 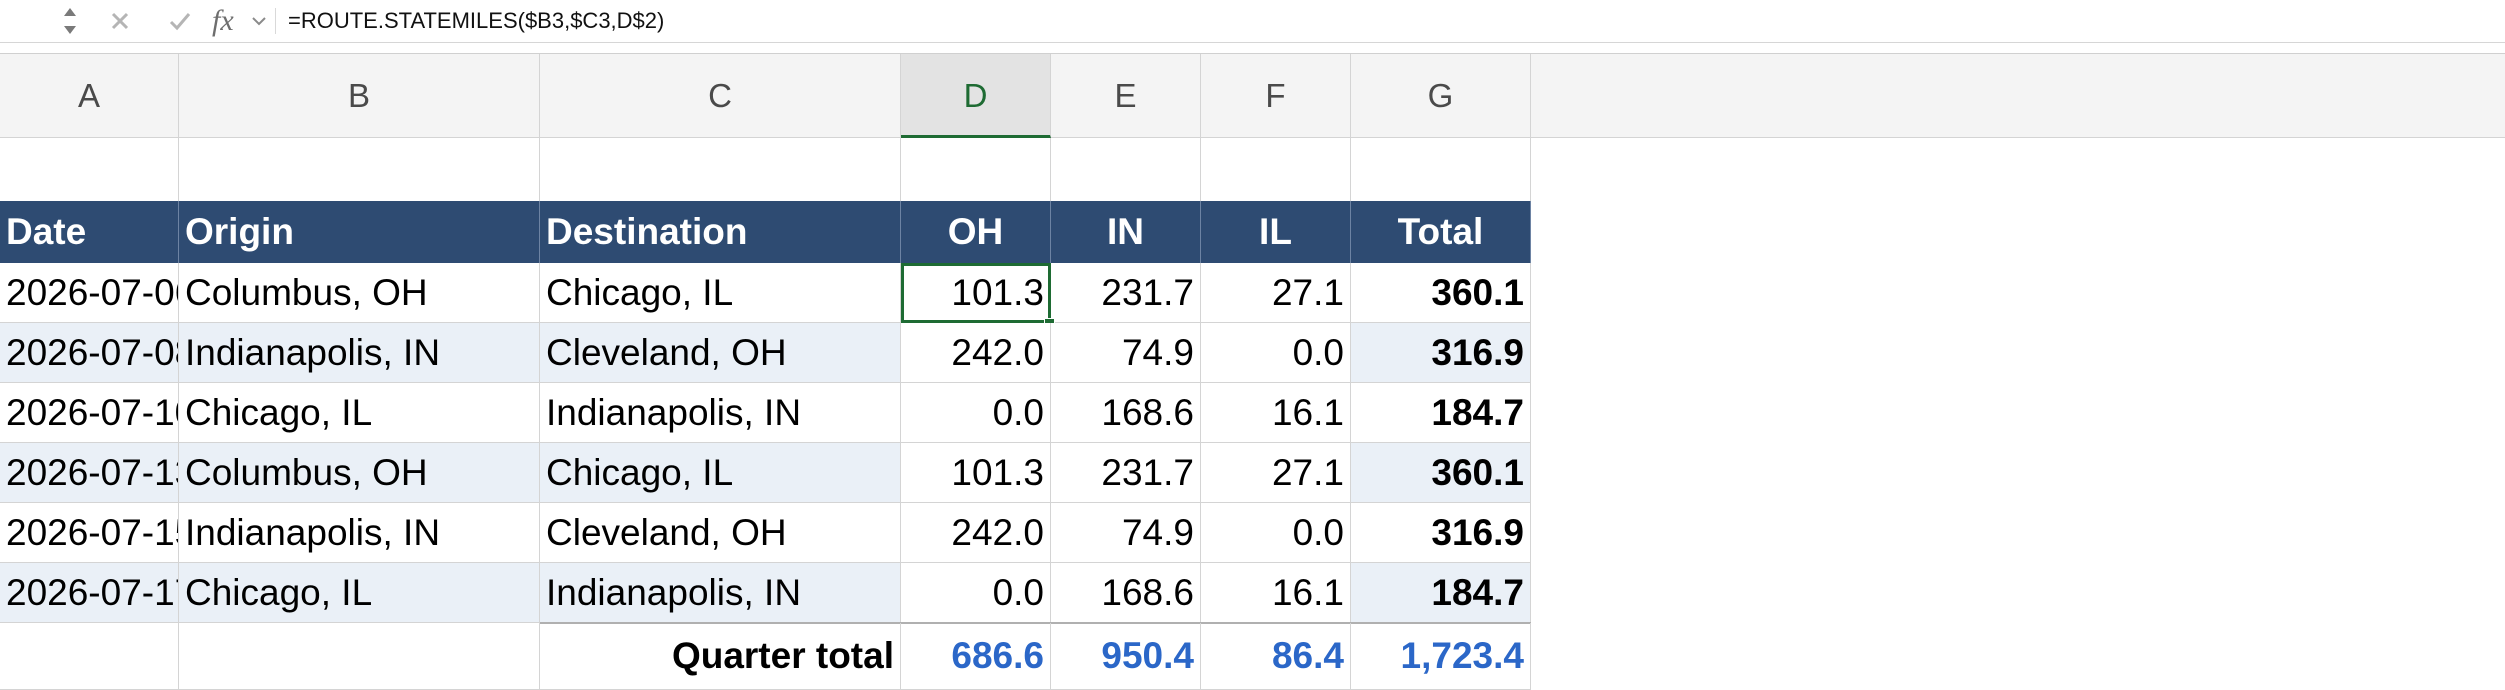 What do you see at coordinates (180, 21) in the screenshot?
I see `enter-icon` at bounding box center [180, 21].